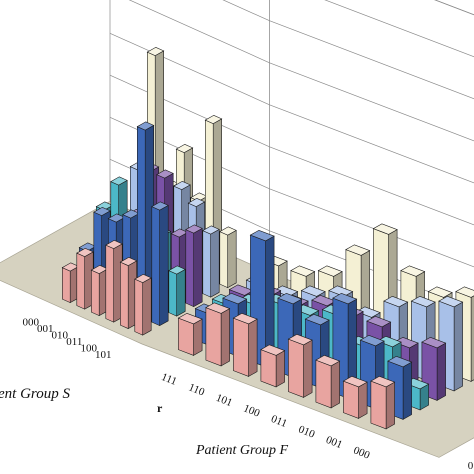 The image size is (474, 474). What do you see at coordinates (169, 379) in the screenshot?
I see `tick-label-f: 111` at bounding box center [169, 379].